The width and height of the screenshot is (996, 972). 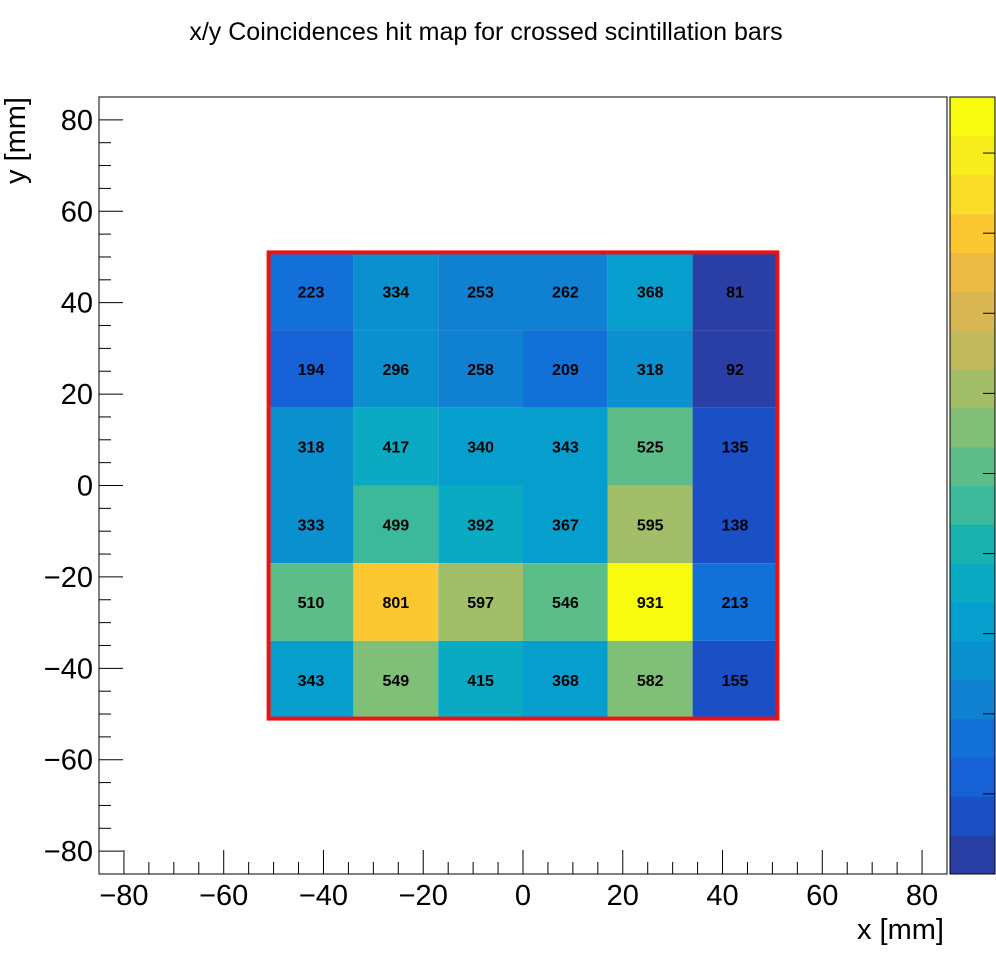 What do you see at coordinates (123, 896) in the screenshot?
I see `x-tick-label: −80` at bounding box center [123, 896].